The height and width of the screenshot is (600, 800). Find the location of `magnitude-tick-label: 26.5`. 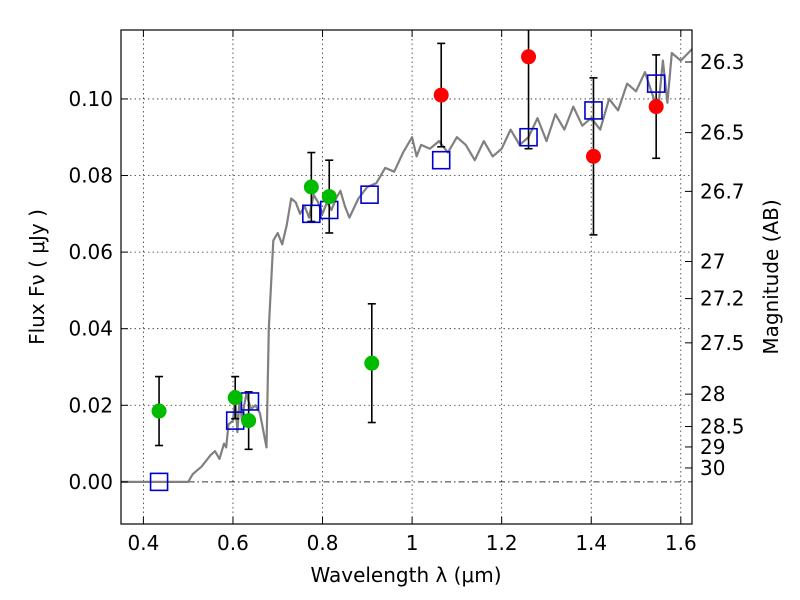

magnitude-tick-label: 26.5 is located at coordinates (722, 133).